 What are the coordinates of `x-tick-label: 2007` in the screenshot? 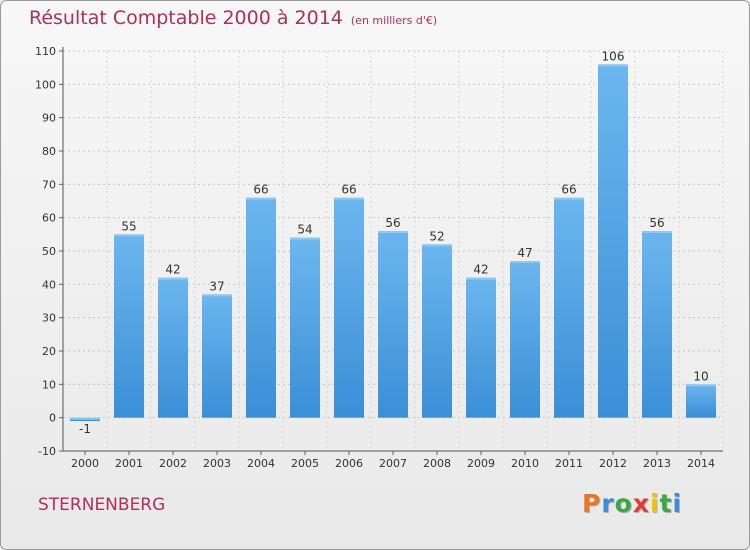 It's located at (393, 463).